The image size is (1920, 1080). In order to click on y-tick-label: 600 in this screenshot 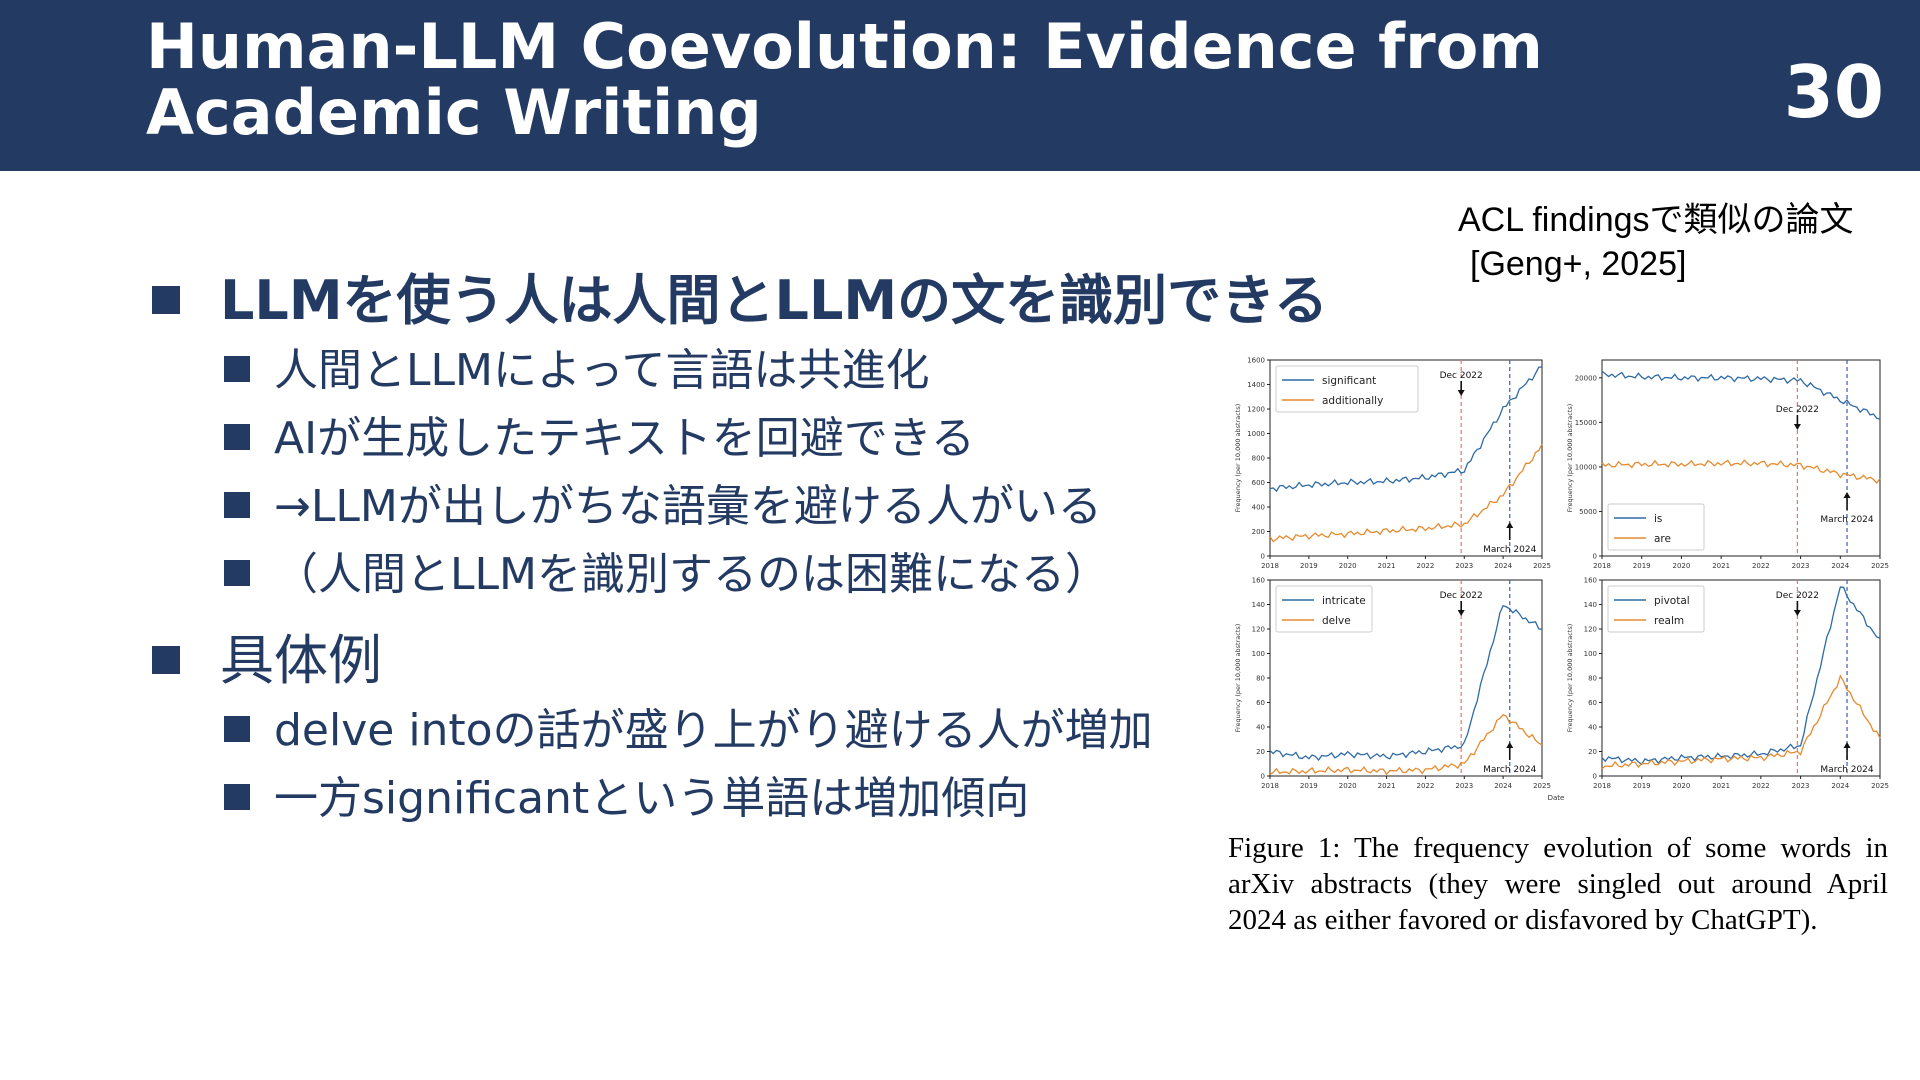, I will do `click(1258, 483)`.